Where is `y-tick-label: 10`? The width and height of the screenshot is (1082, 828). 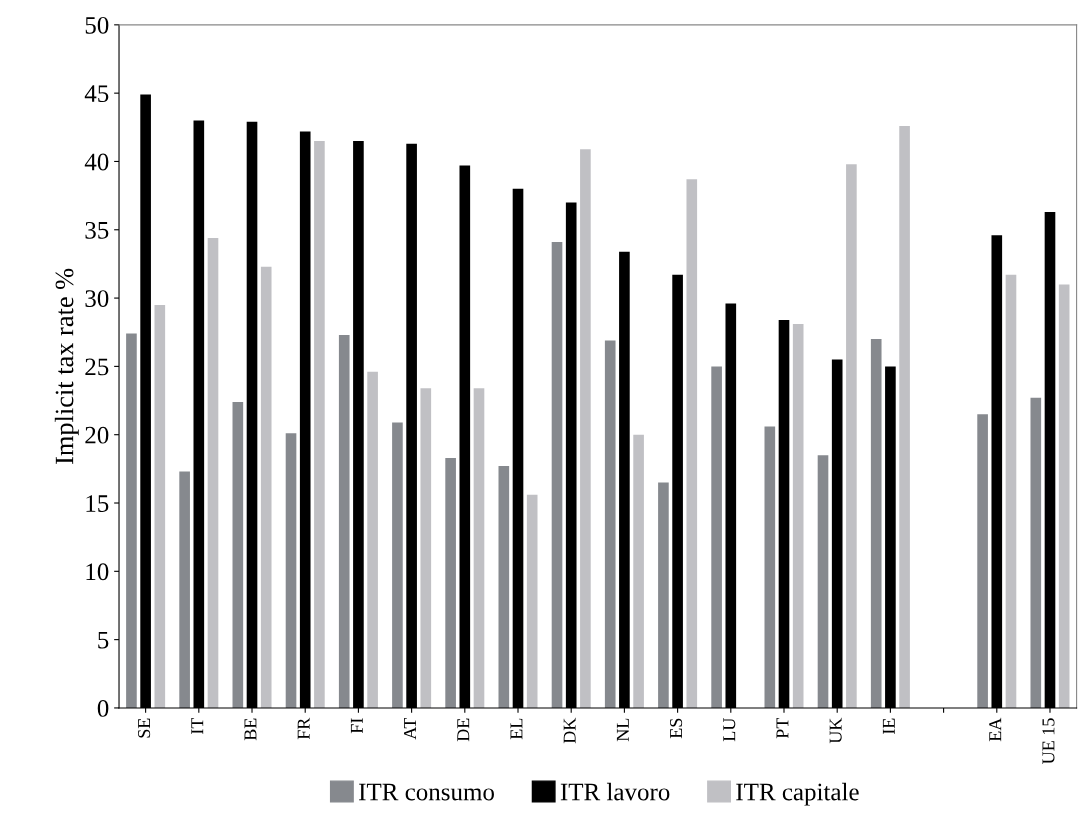
y-tick-label: 10 is located at coordinates (97, 572).